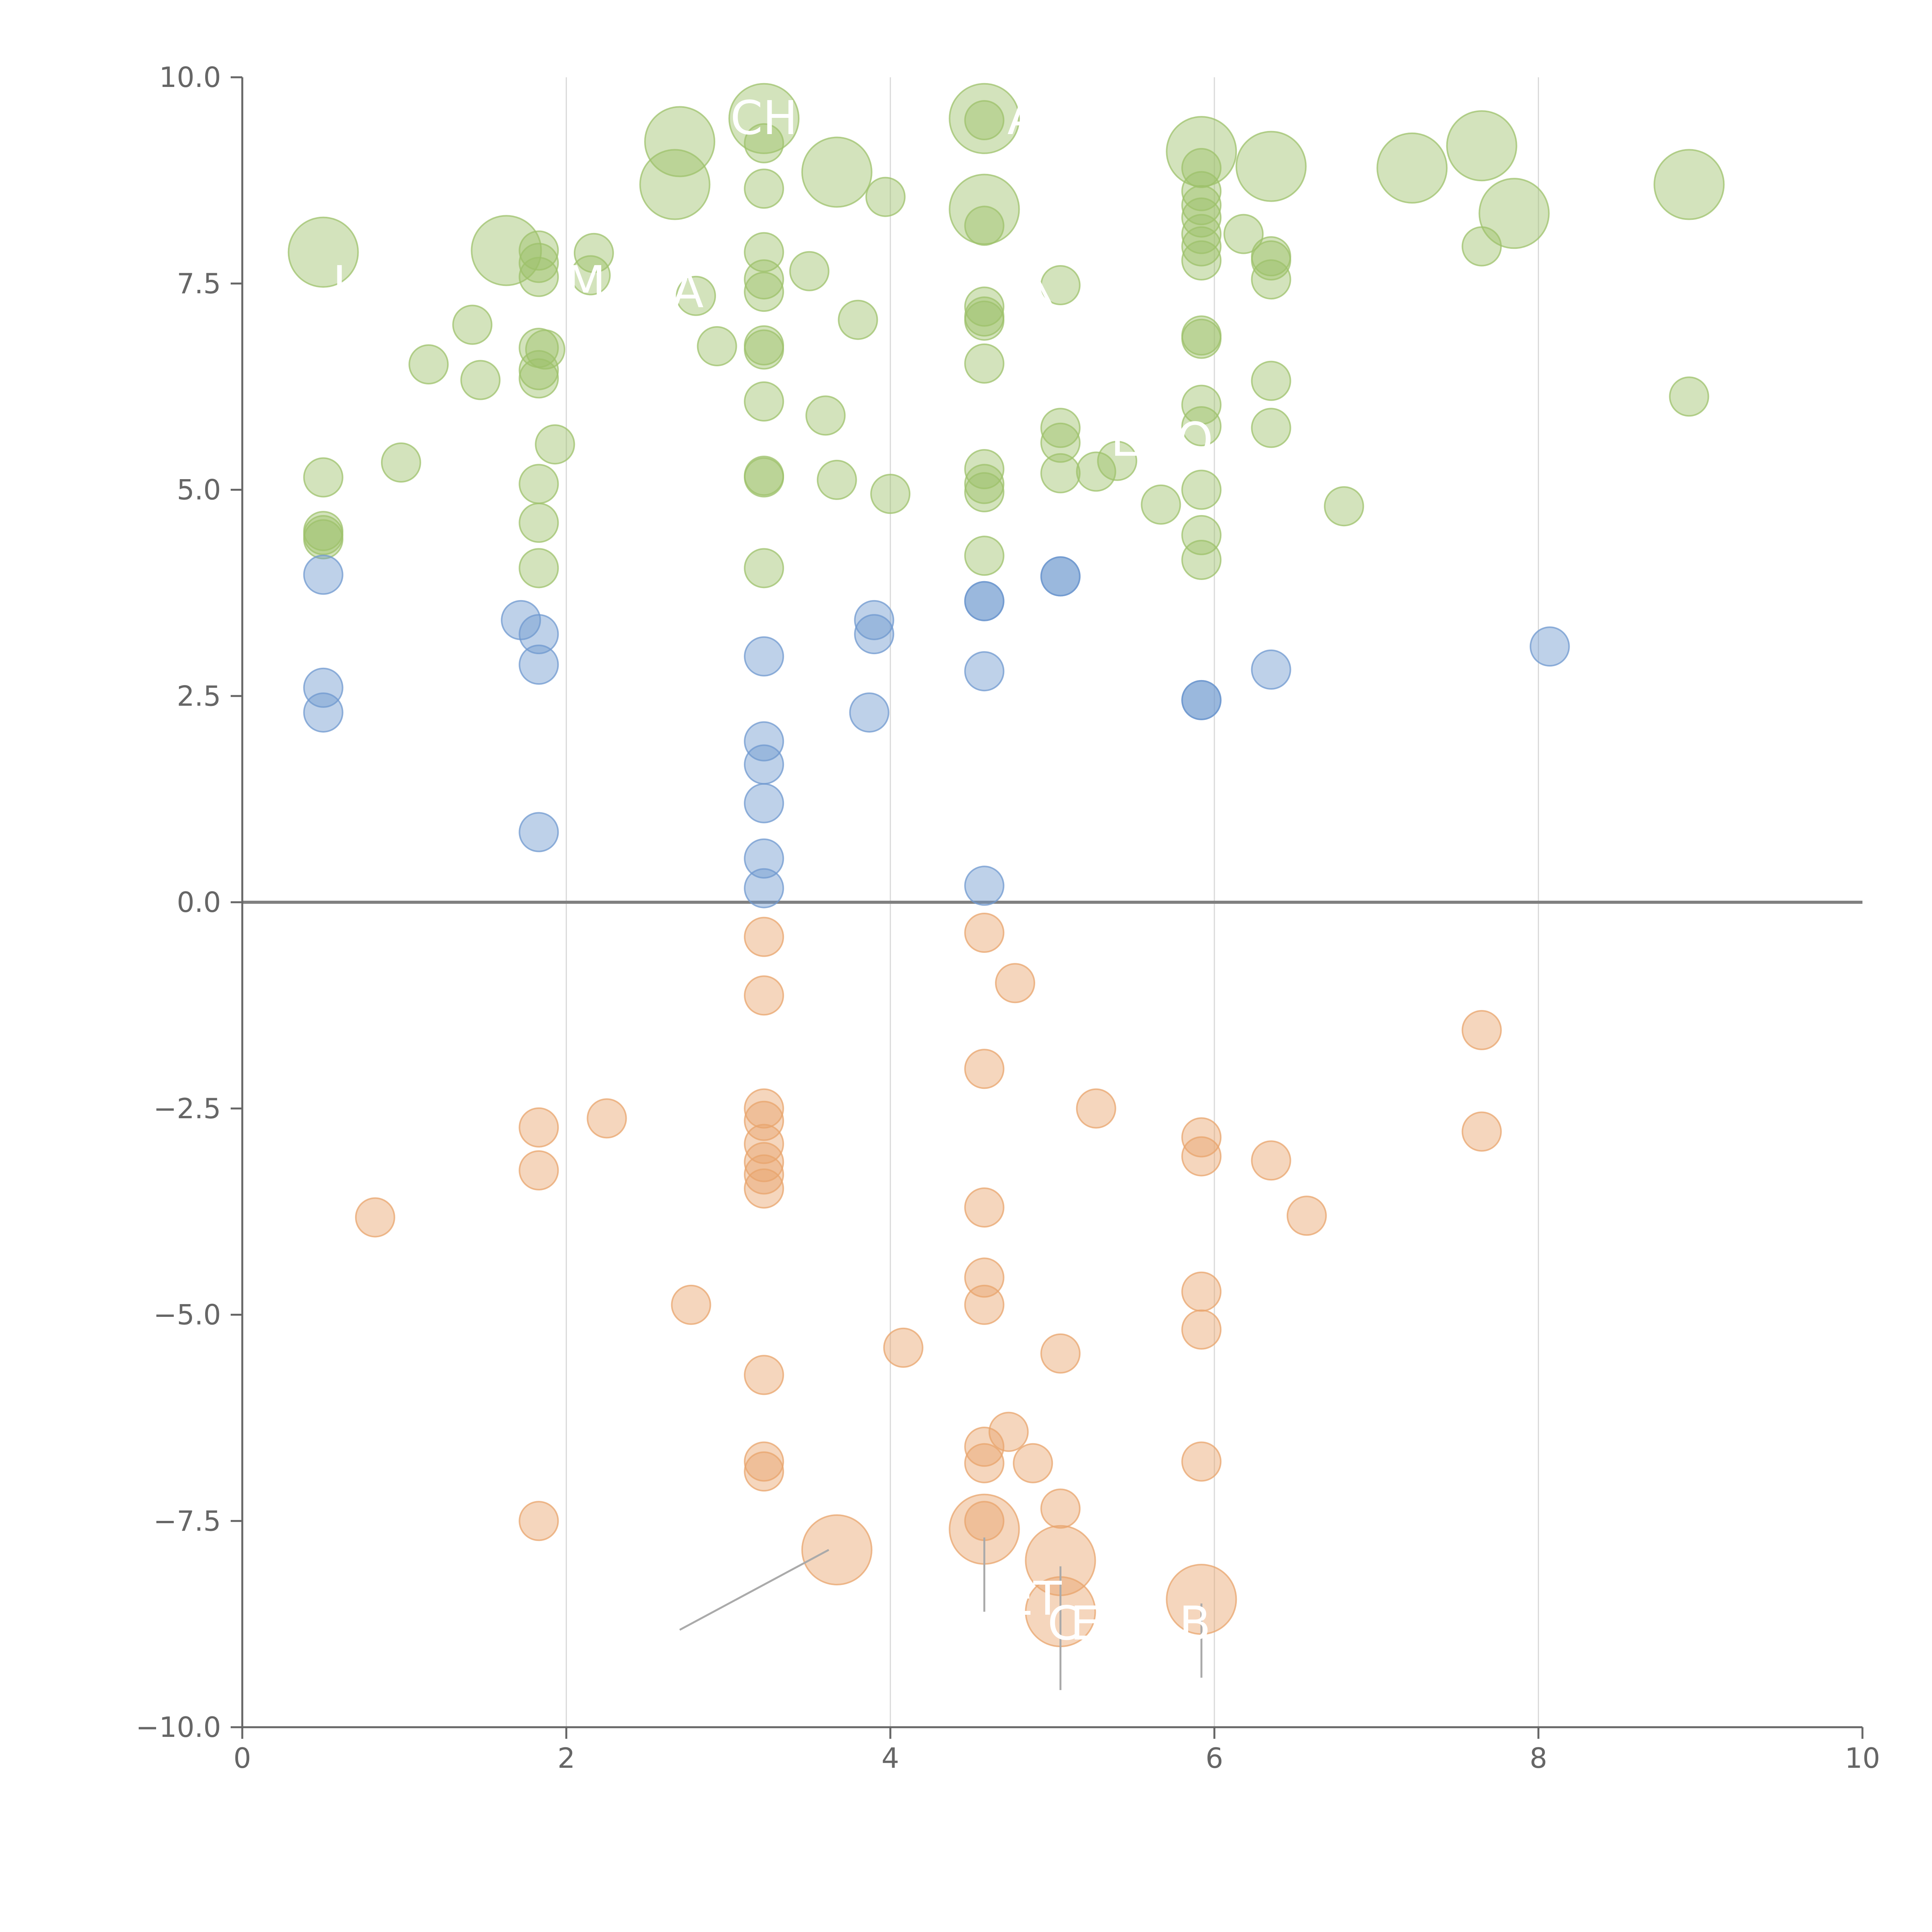  Describe the element at coordinates (1033, 1599) in the screenshot. I see `point-label: ET` at that location.